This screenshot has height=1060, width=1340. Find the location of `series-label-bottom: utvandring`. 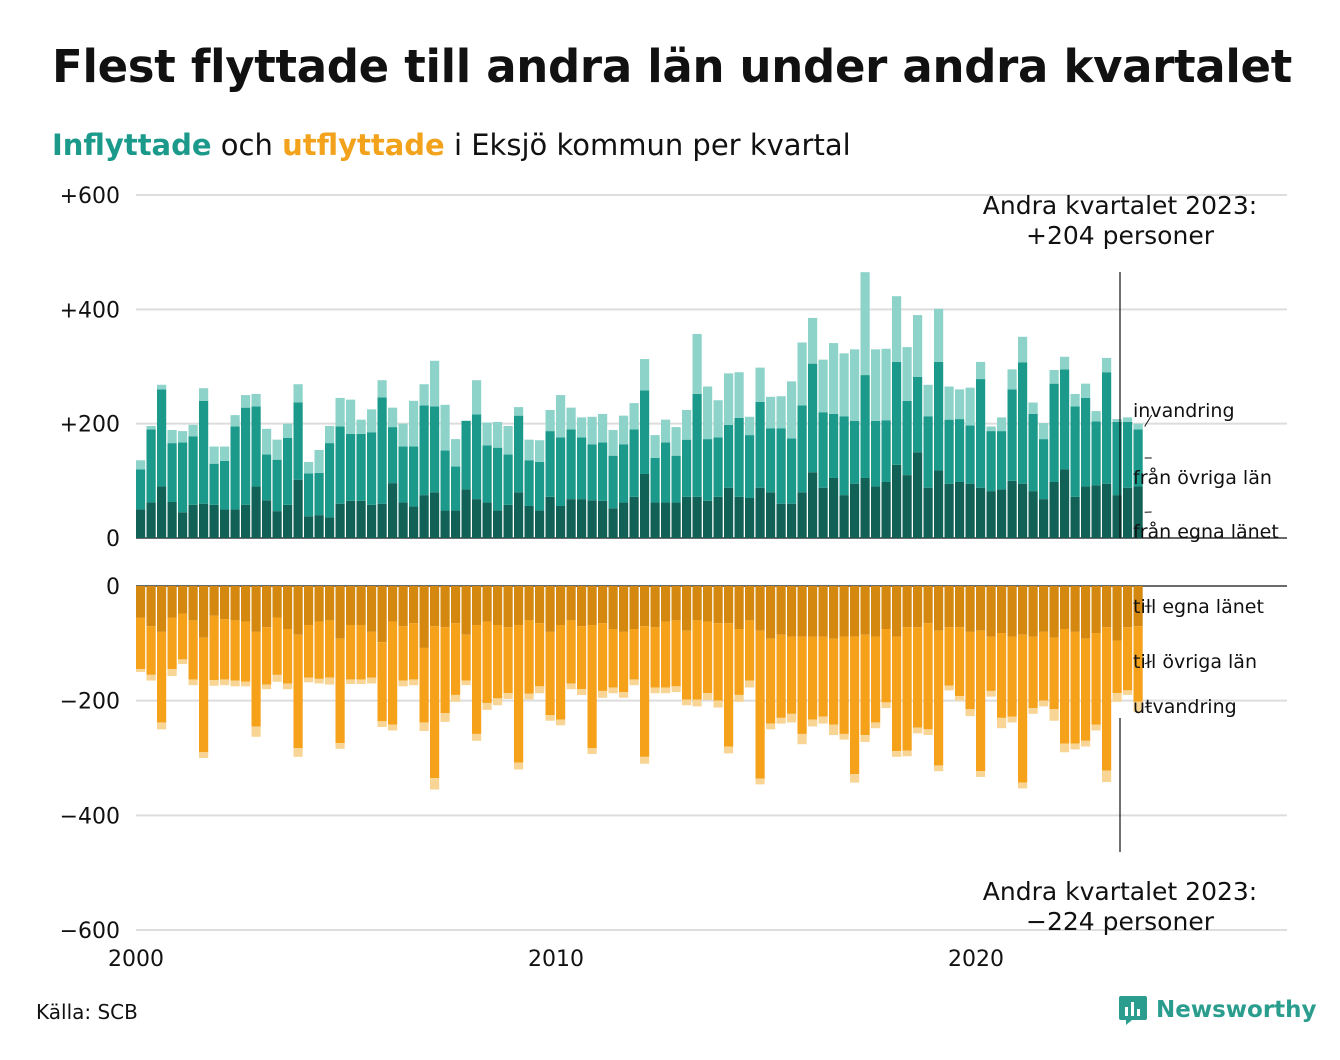

series-label-bottom: utvandring is located at coordinates (1185, 707).